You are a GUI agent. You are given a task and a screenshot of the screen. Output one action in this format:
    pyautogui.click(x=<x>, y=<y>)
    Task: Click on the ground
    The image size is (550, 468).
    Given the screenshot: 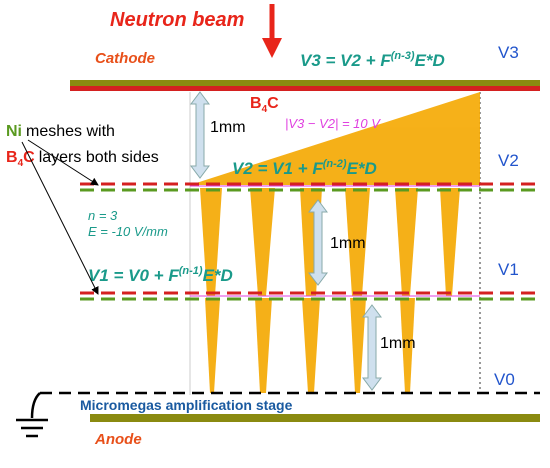 What is the action you would take?
    pyautogui.click(x=32, y=415)
    